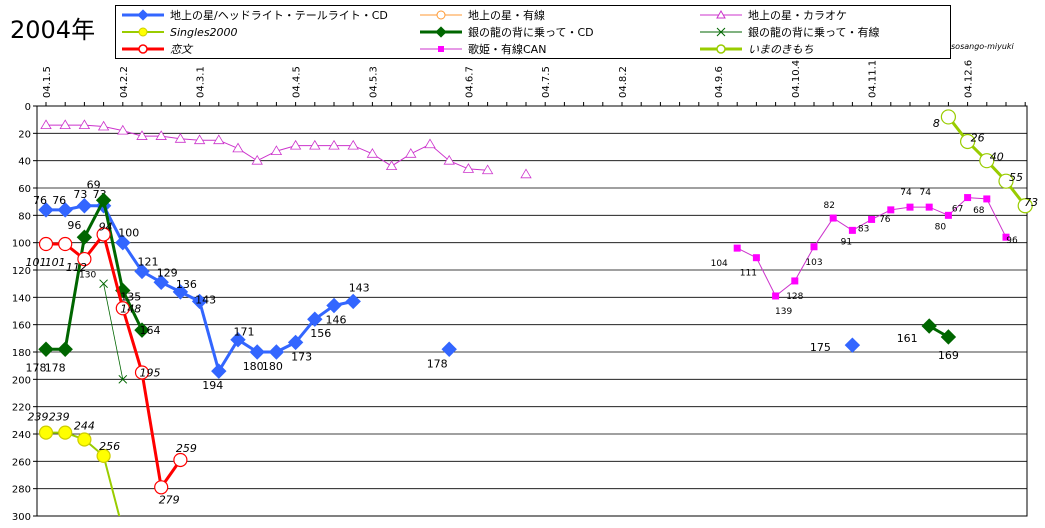 This screenshot has width=1045, height=528. I want to click on x-tick-label: 04.7.5, so click(546, 82).